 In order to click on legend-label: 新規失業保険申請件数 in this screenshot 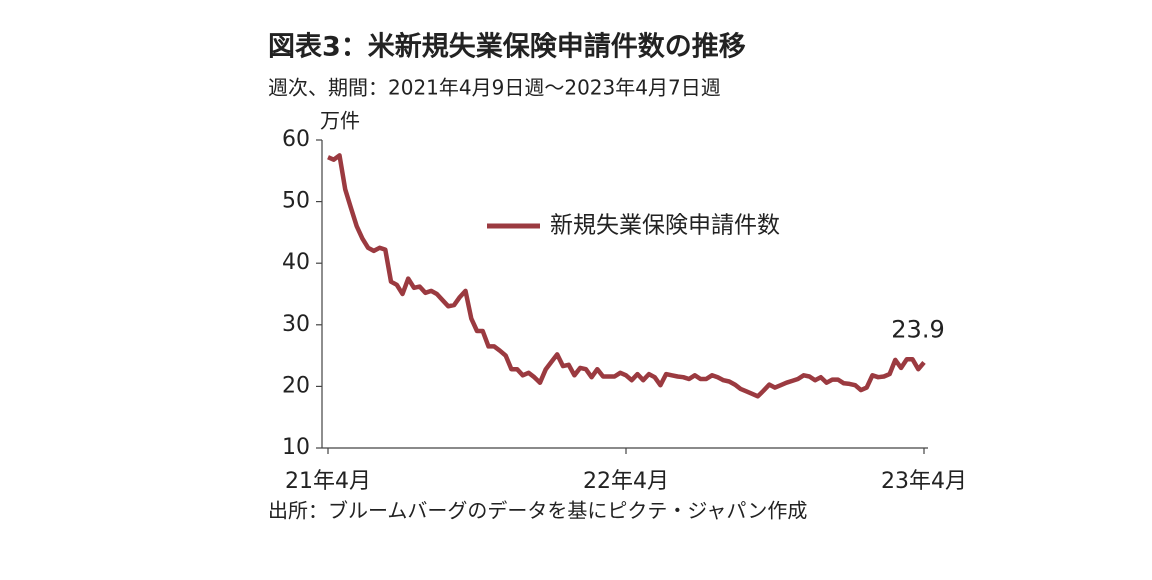, I will do `click(665, 226)`.